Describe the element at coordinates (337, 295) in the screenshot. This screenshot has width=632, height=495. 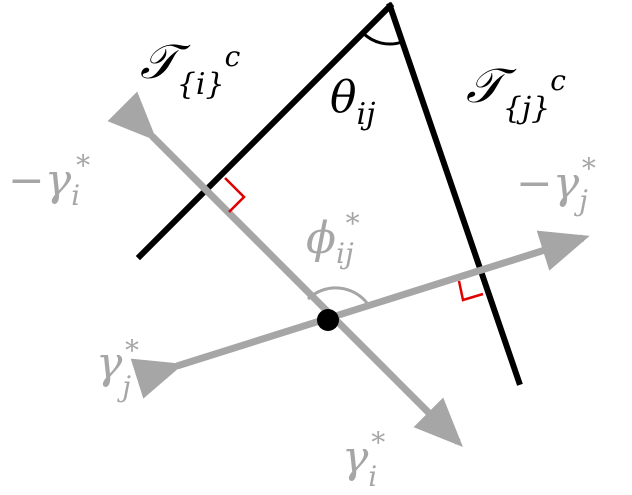
I see `phi-angle-arc` at that location.